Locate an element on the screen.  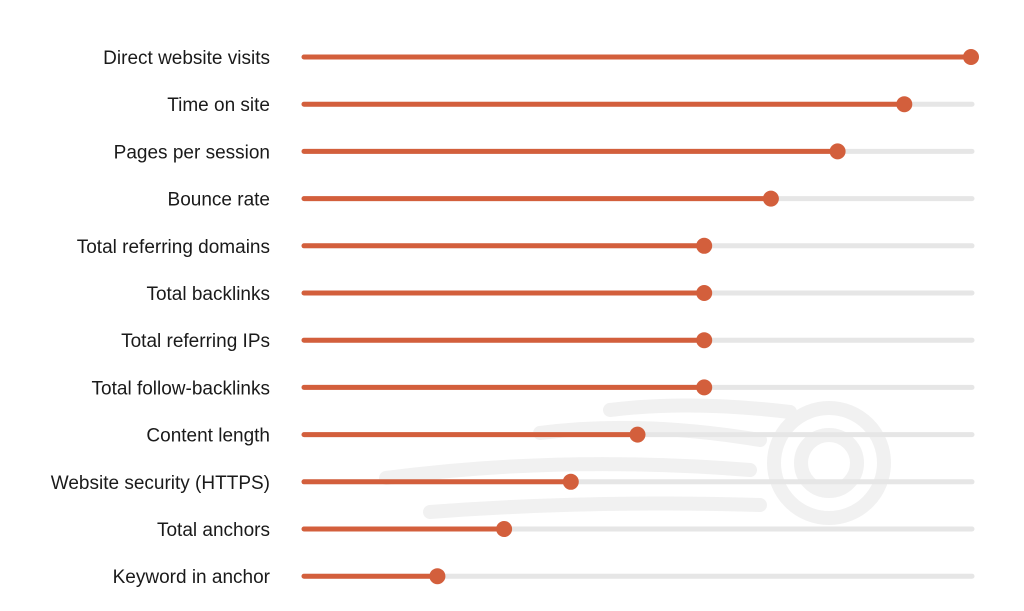
category-label: Website security (HTTPS) is located at coordinates (160, 483).